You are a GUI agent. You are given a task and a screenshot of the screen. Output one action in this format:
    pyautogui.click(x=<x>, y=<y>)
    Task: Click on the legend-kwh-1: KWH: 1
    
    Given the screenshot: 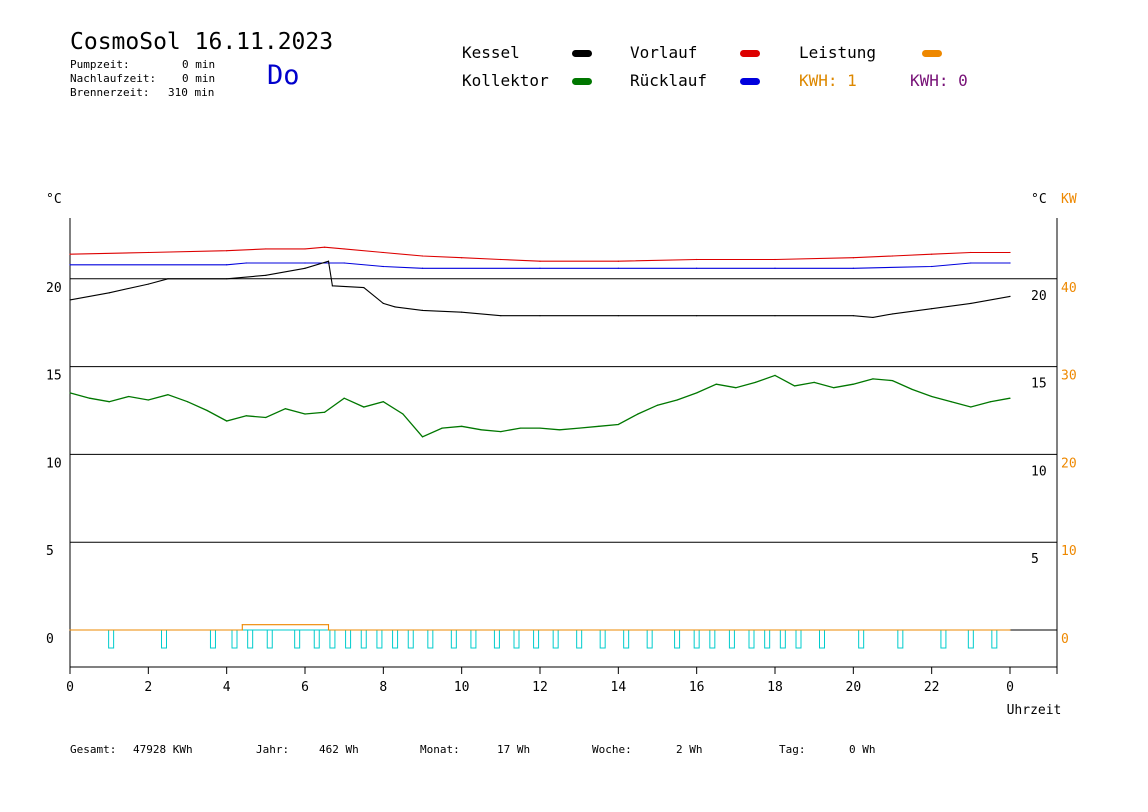 What is the action you would take?
    pyautogui.click(x=828, y=80)
    